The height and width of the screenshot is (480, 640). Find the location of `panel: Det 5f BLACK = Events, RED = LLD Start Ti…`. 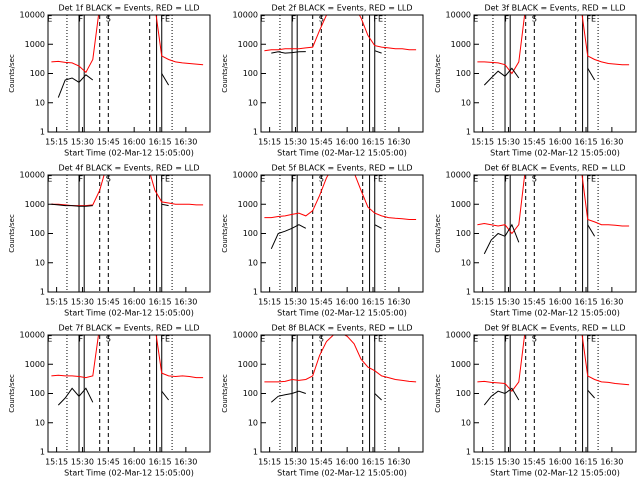

panel: Det 5f BLACK = Events, RED = LLD Start Ti… is located at coordinates (322, 241).